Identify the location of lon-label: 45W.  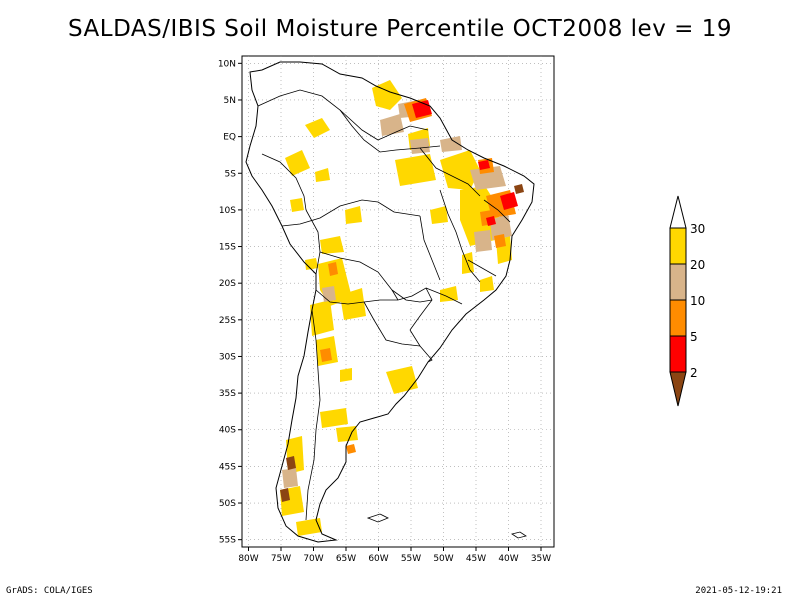
(476, 559).